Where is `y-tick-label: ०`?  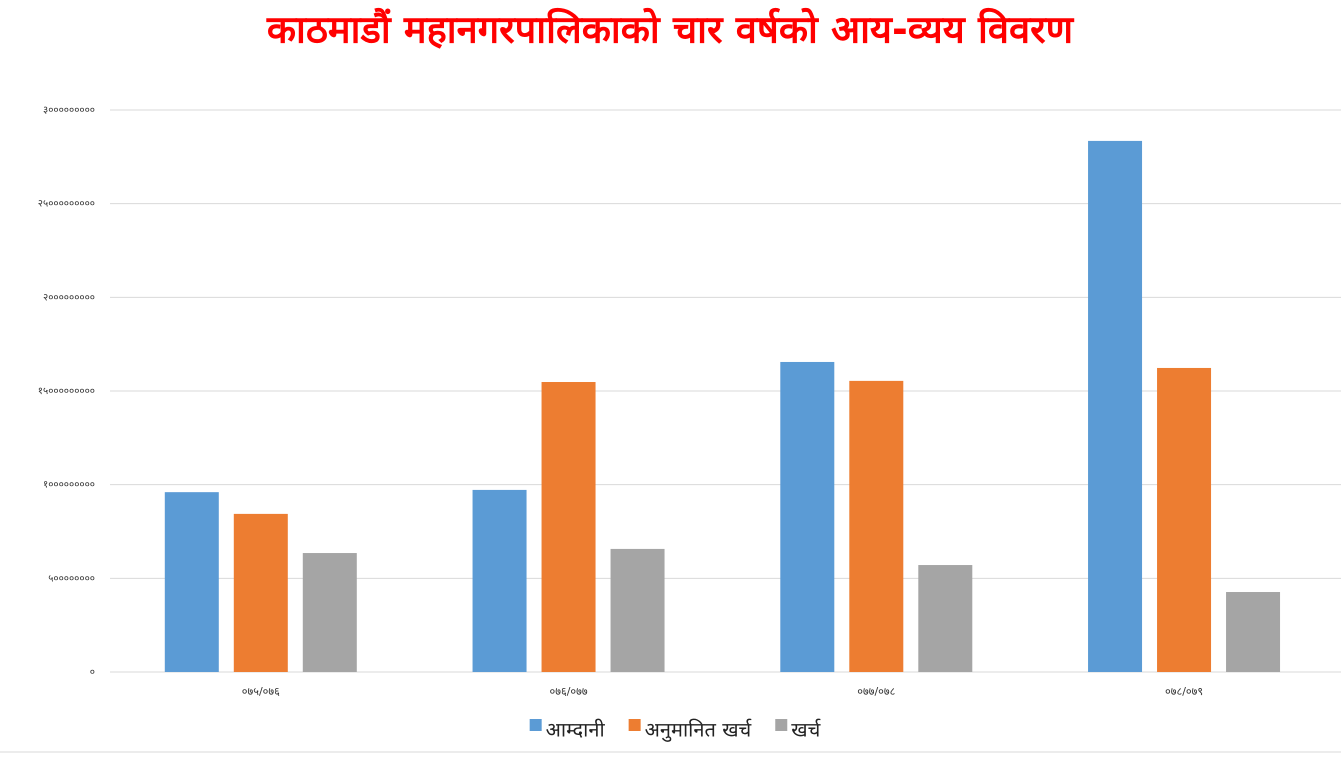 y-tick-label: ० is located at coordinates (92, 672).